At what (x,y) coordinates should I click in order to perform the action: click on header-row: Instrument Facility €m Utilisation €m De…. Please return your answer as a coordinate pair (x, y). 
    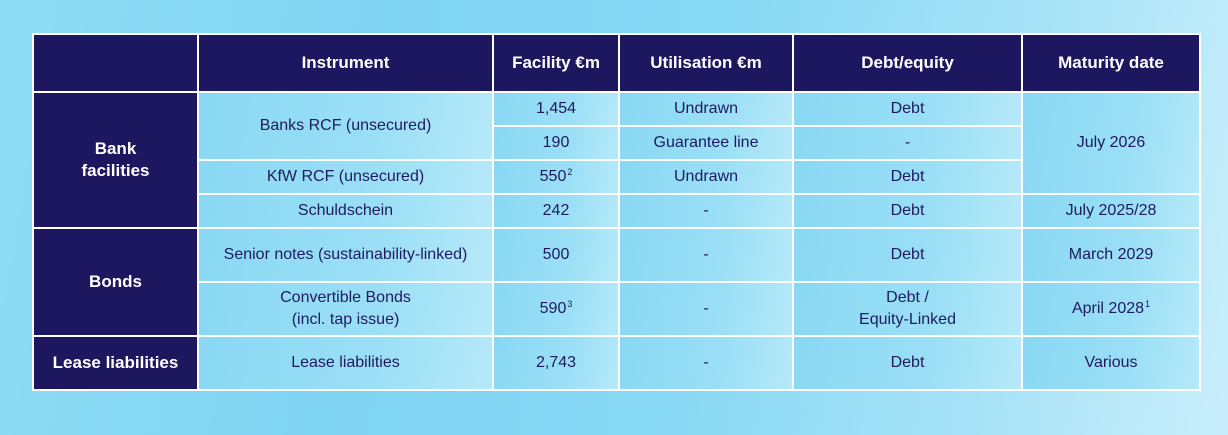
    Looking at the image, I should click on (616, 63).